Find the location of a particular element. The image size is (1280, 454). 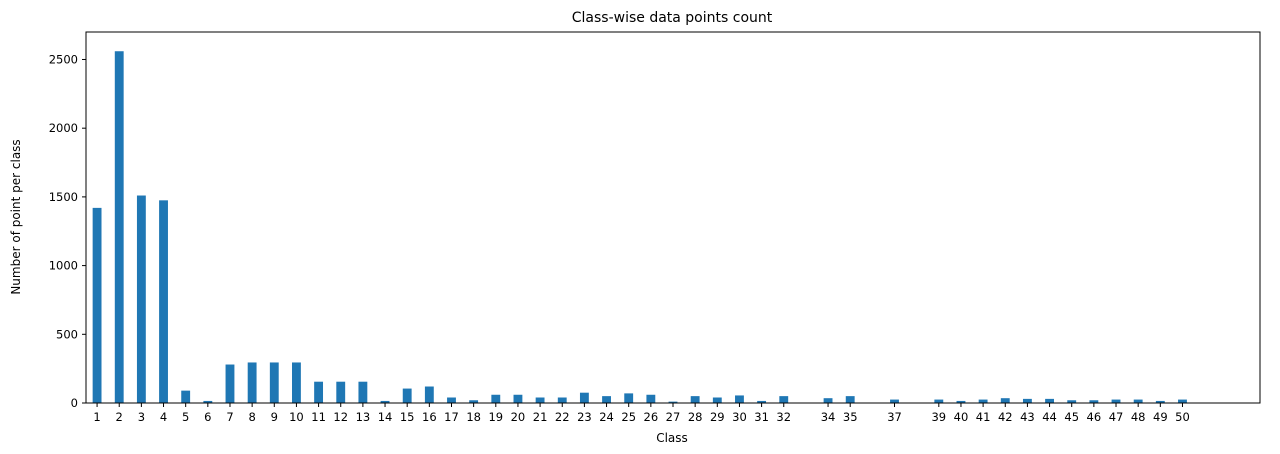

x-tick-label: 22 is located at coordinates (562, 417).